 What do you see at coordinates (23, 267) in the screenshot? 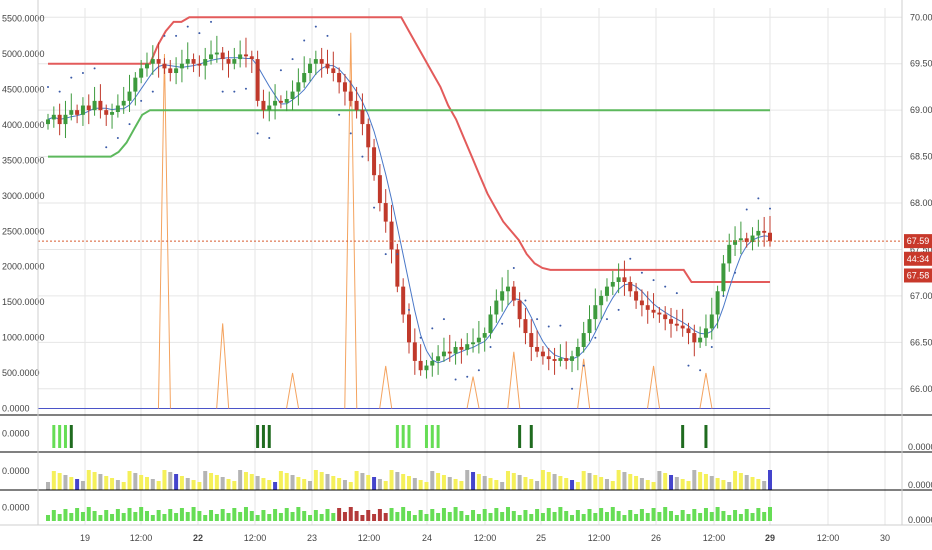
I see `left-tick-label: 2000.0000` at bounding box center [23, 267].